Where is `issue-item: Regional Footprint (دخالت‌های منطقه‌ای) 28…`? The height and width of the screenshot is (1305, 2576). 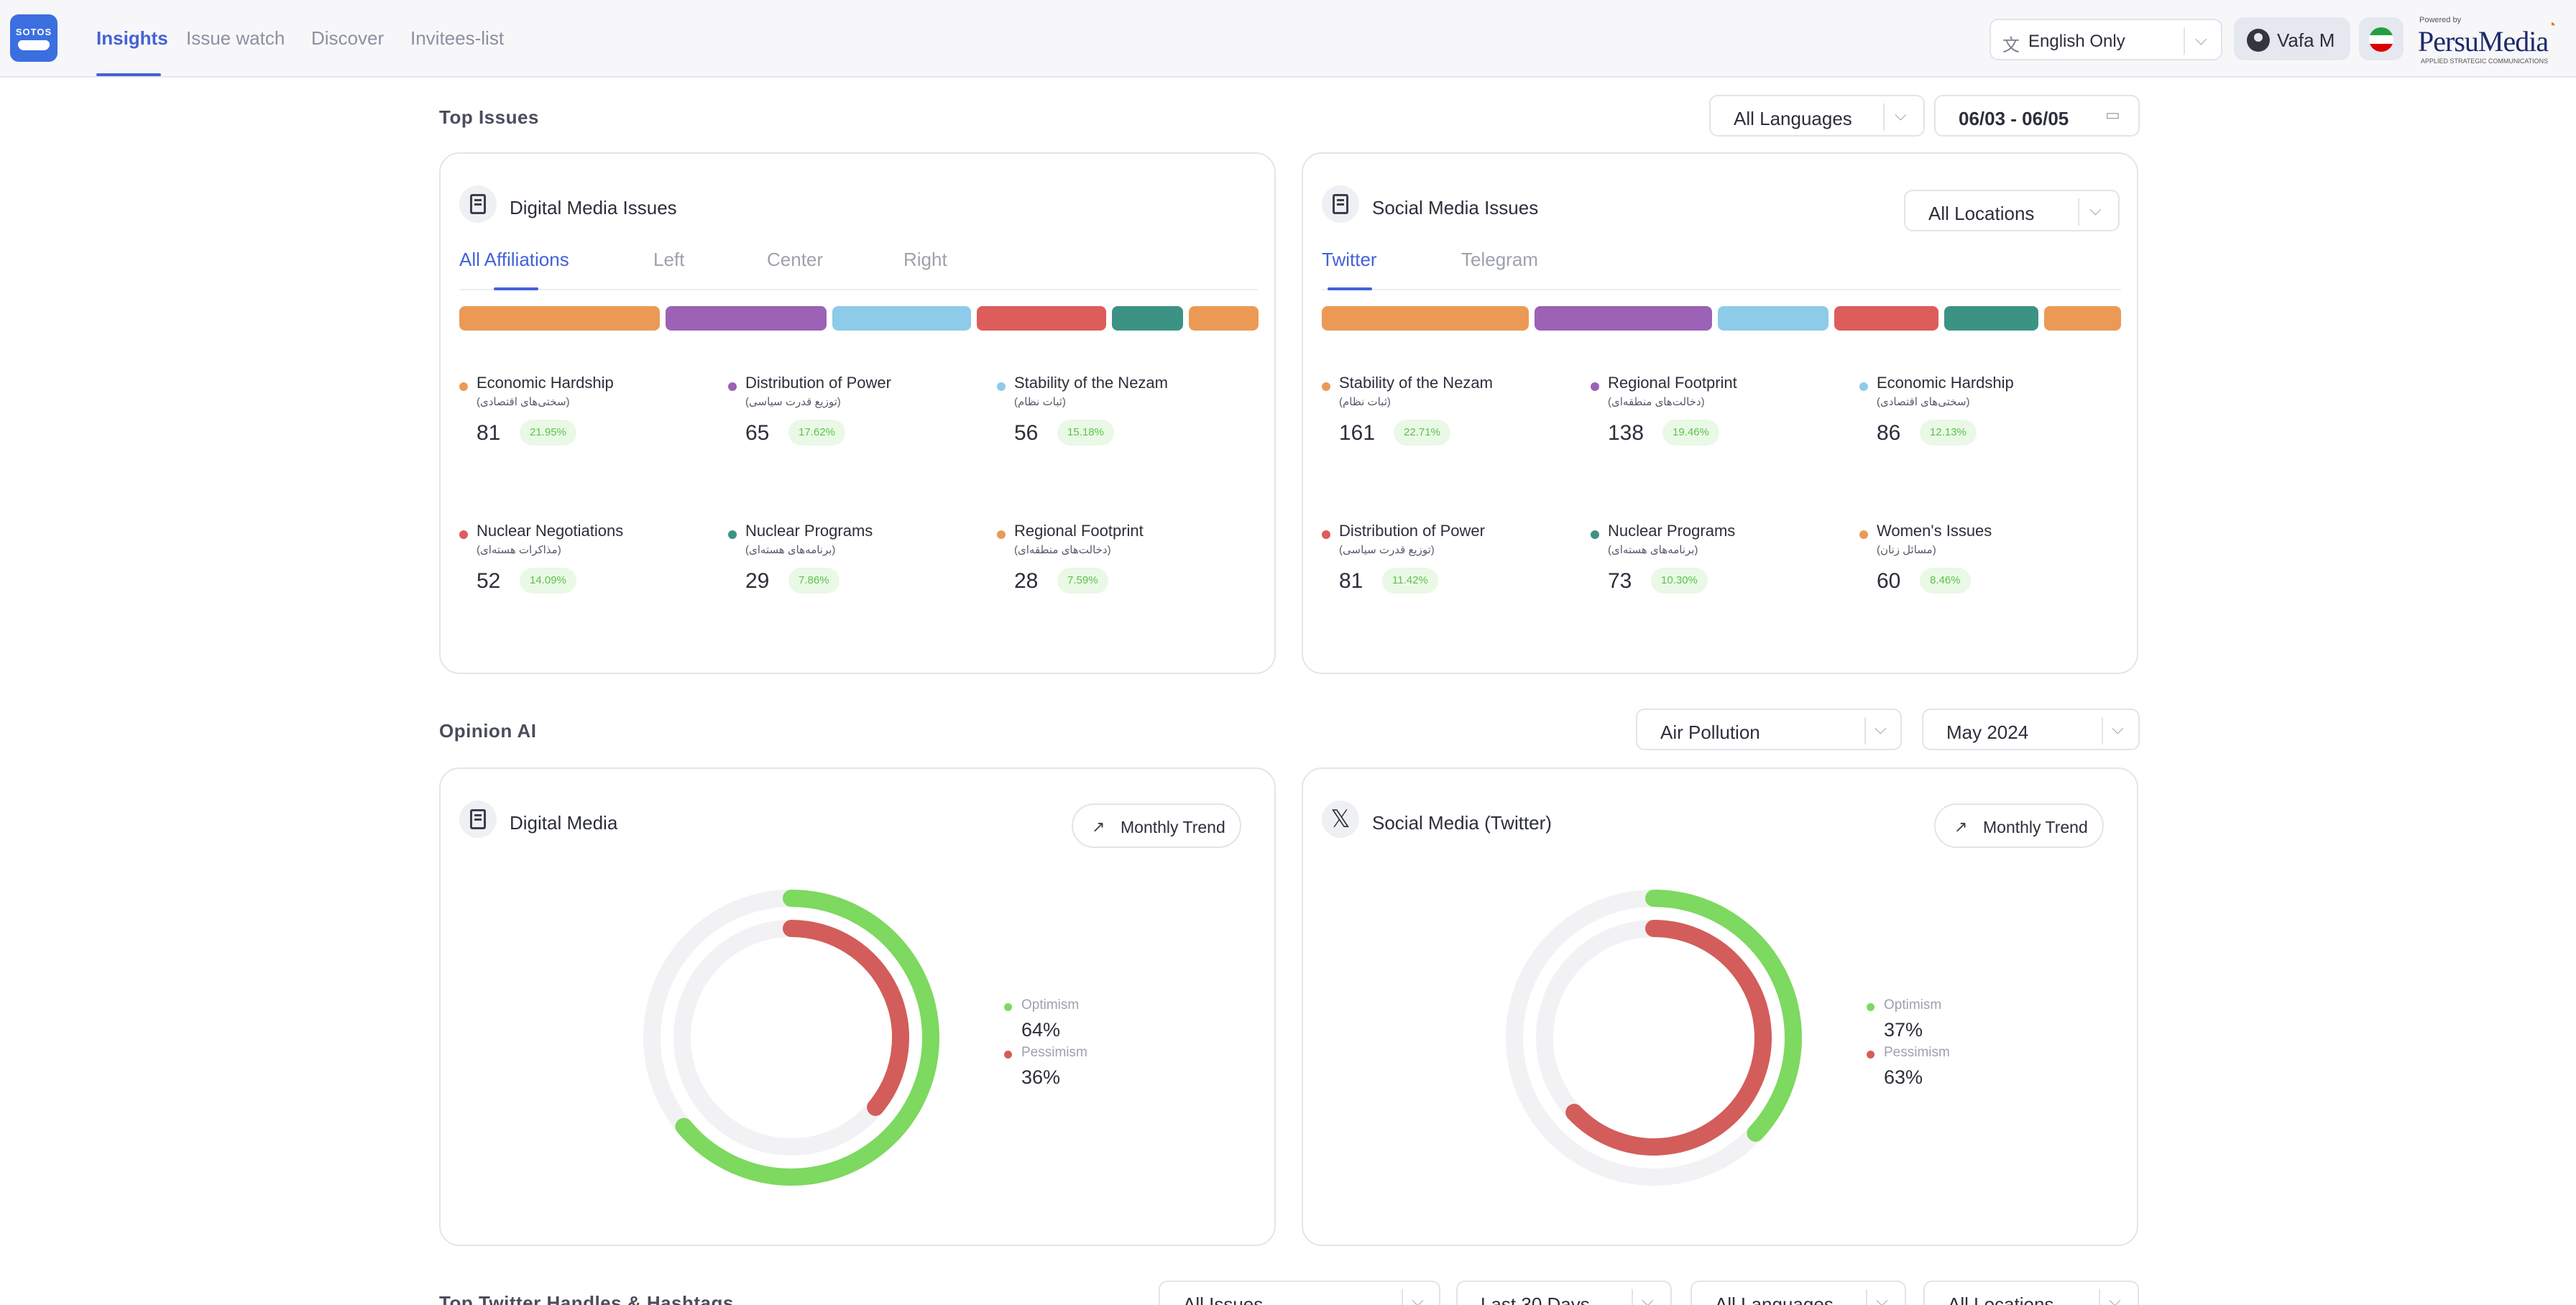 issue-item: Regional Footprint (دخالت‌های منطقه‌ای) 28… is located at coordinates (1126, 565).